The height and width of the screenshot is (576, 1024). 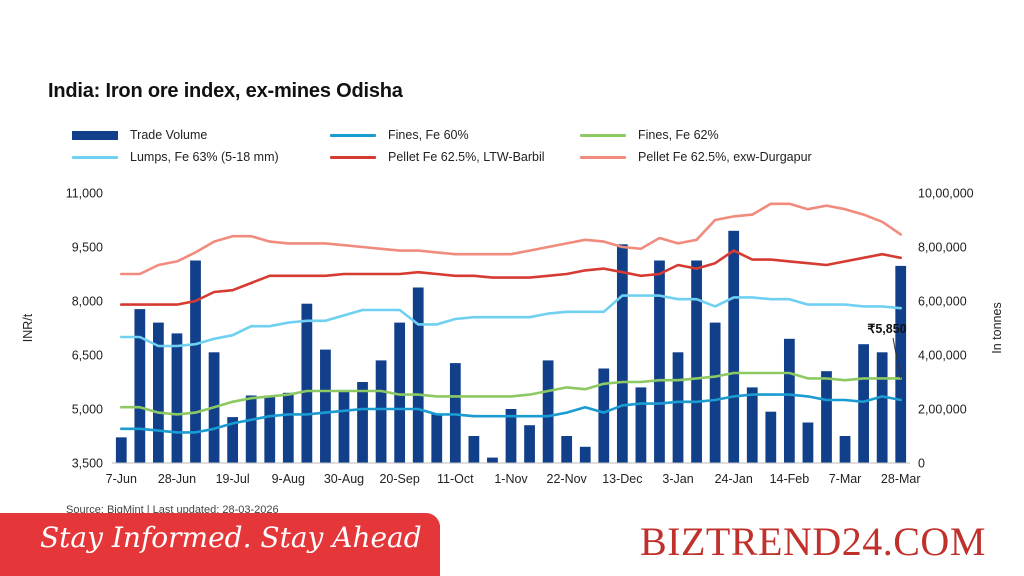 I want to click on line-pellet-durgapur, so click(x=511, y=239).